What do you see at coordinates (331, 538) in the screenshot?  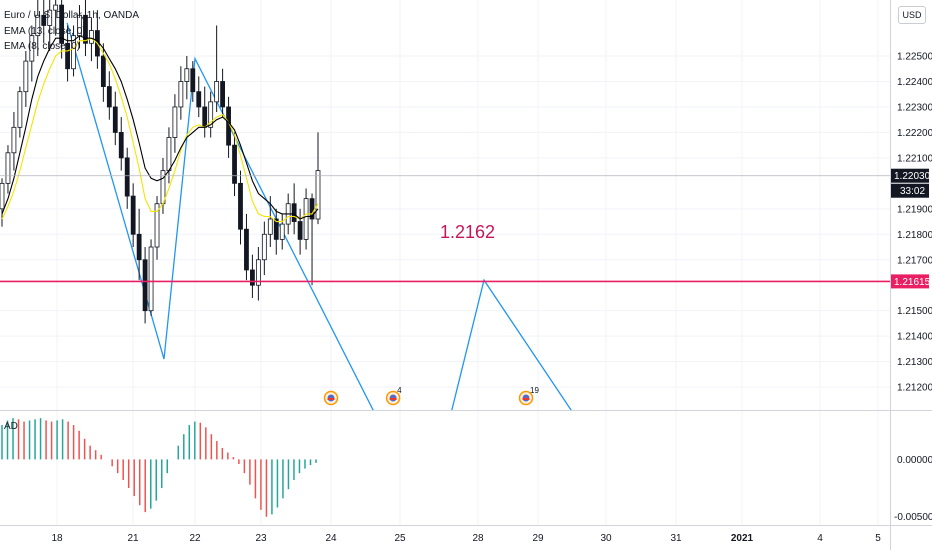 I see `time-tick: 24` at bounding box center [331, 538].